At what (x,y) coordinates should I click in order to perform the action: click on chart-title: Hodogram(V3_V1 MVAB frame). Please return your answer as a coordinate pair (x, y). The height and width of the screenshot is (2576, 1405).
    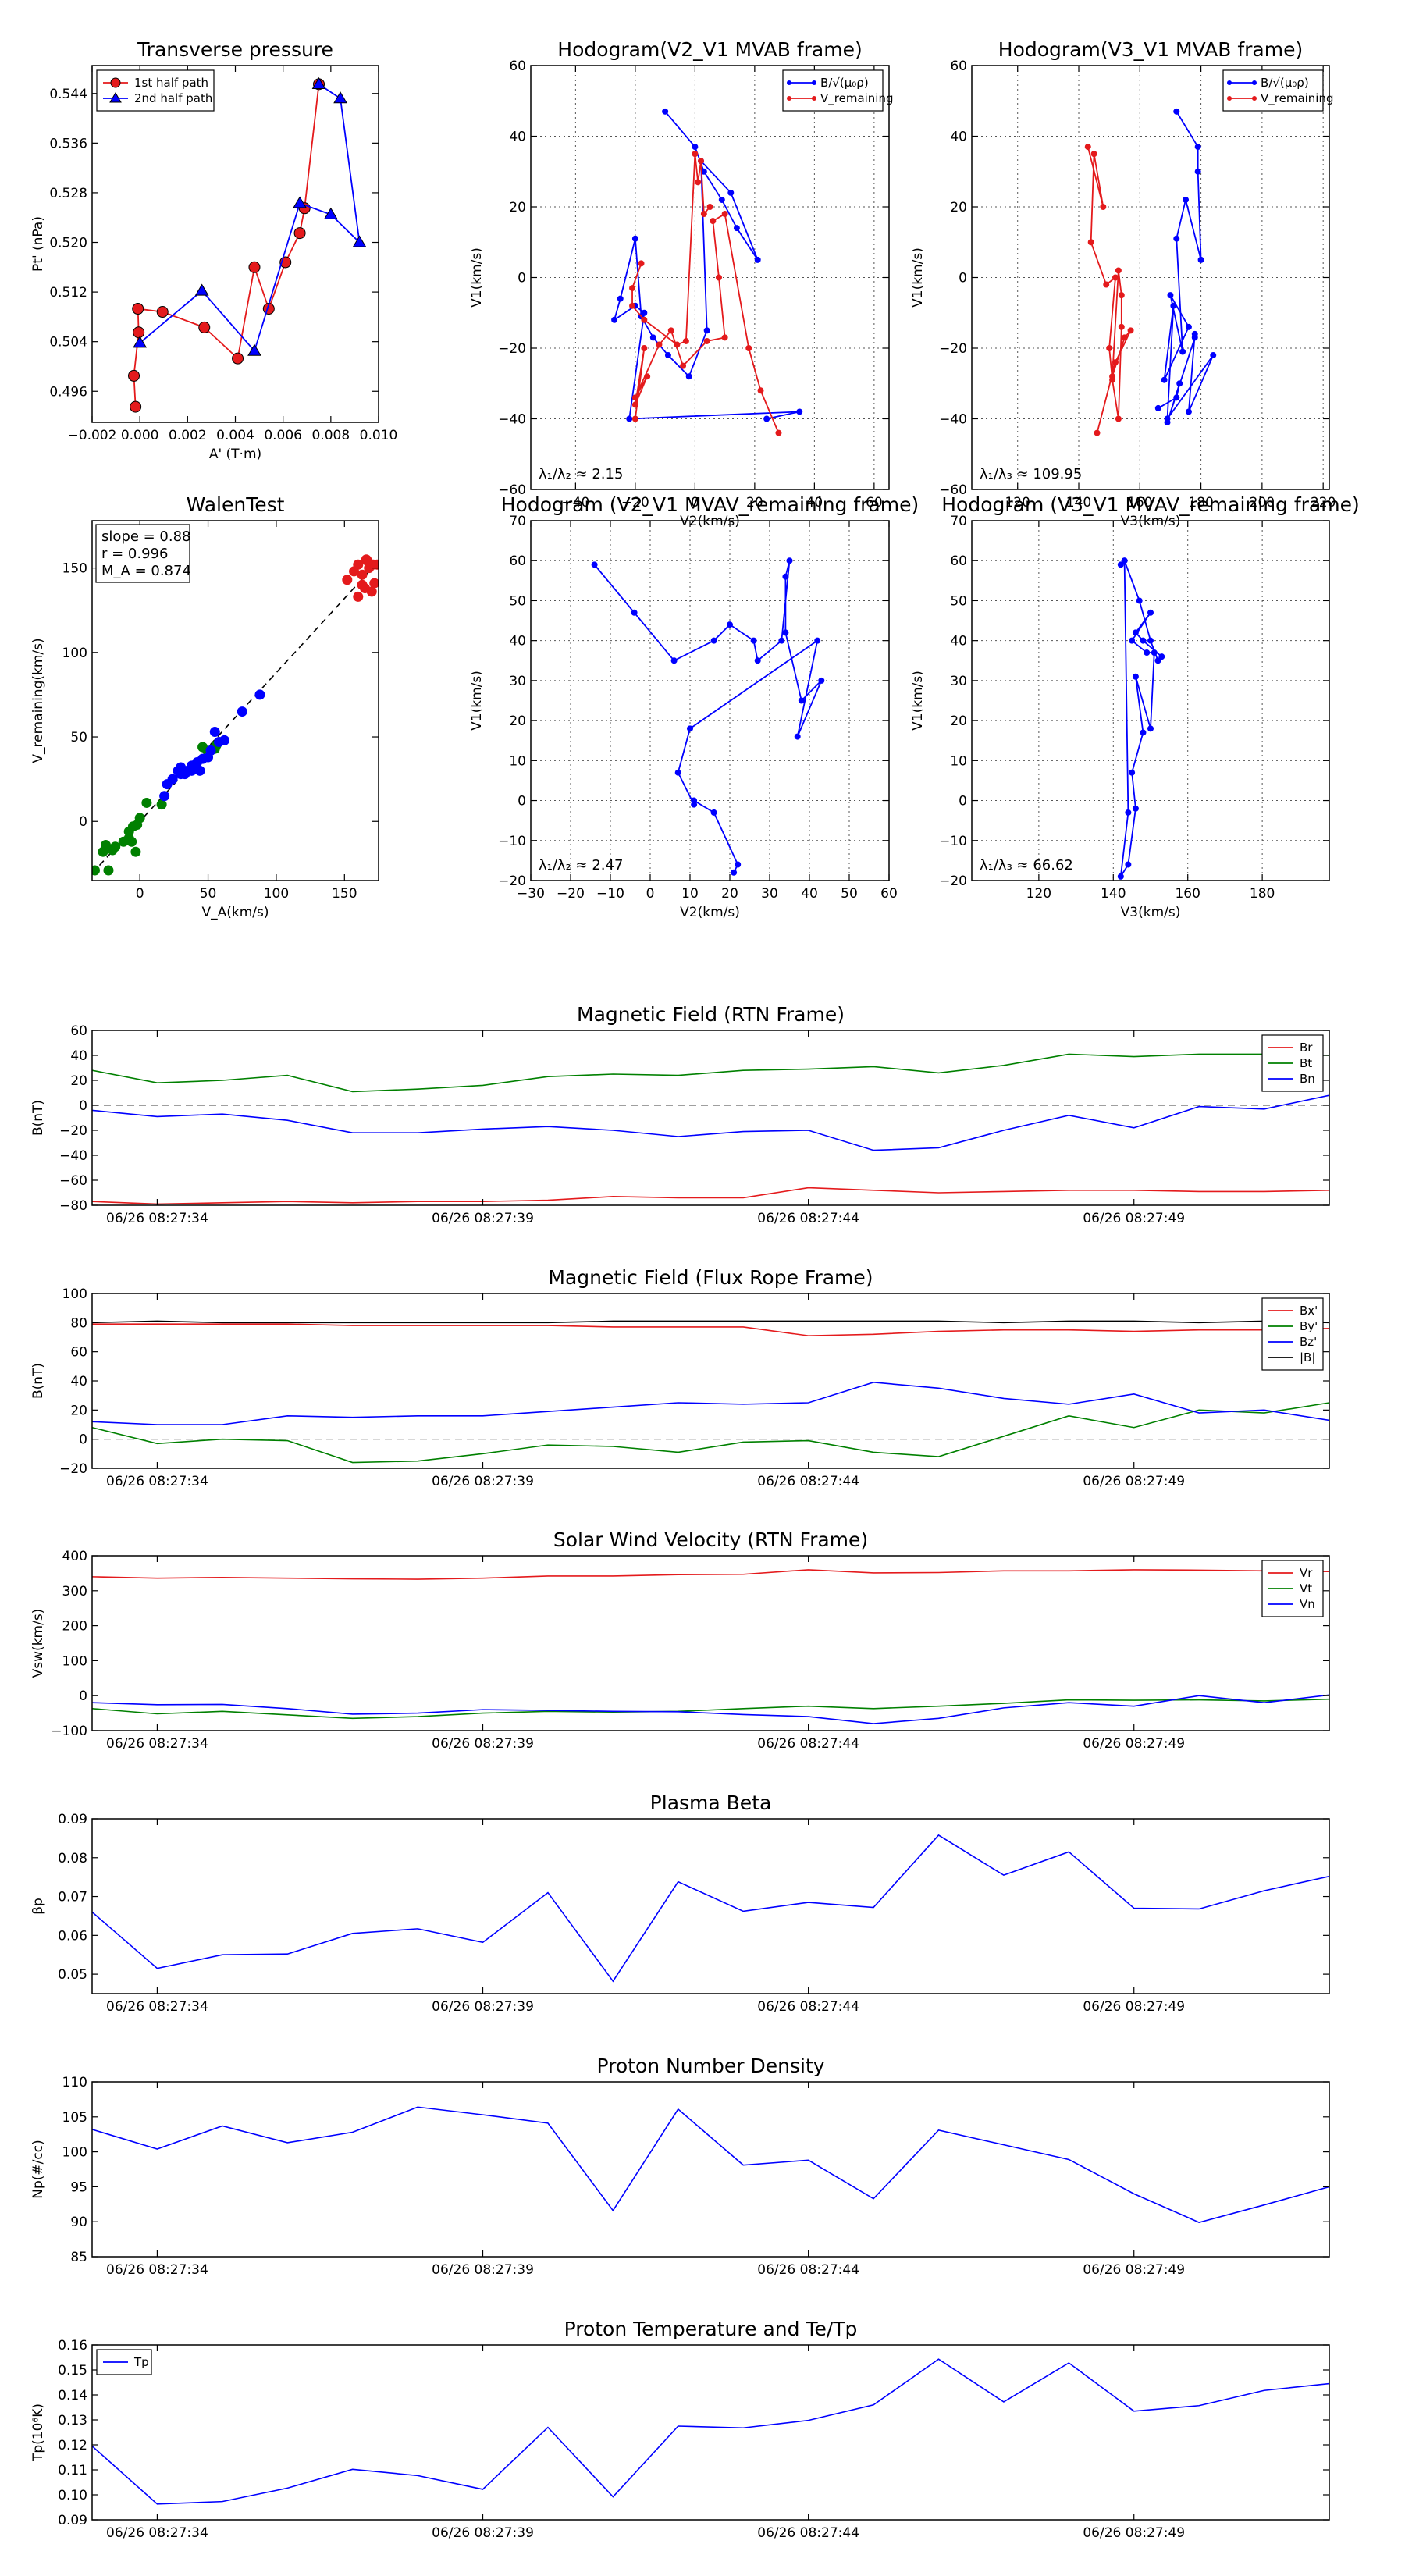
    Looking at the image, I should click on (1151, 49).